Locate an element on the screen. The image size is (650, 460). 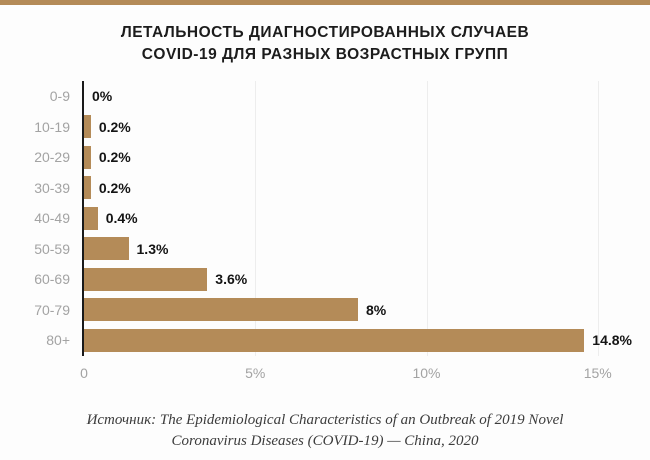
chart-row: 60-69 3.6% is located at coordinates (333, 279).